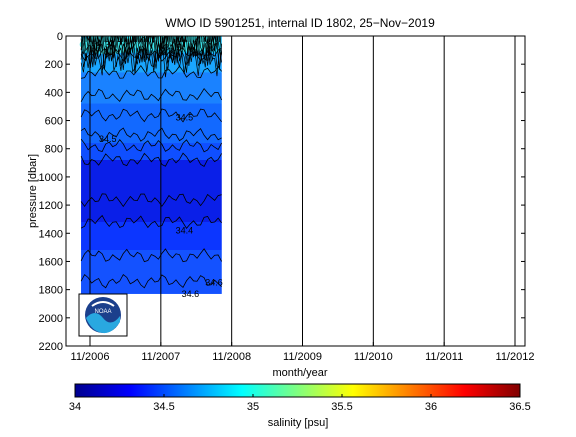 The image size is (576, 437). What do you see at coordinates (33, 191) in the screenshot?
I see `y-axis-label: pressure [dbar]` at bounding box center [33, 191].